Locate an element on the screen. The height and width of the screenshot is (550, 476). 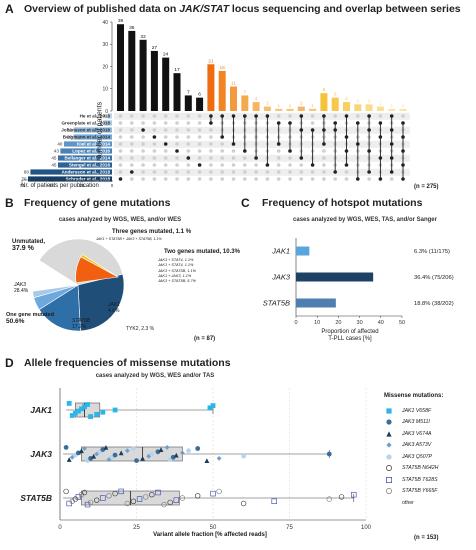
panel-a-letter: A is located at coordinates (9, 9).